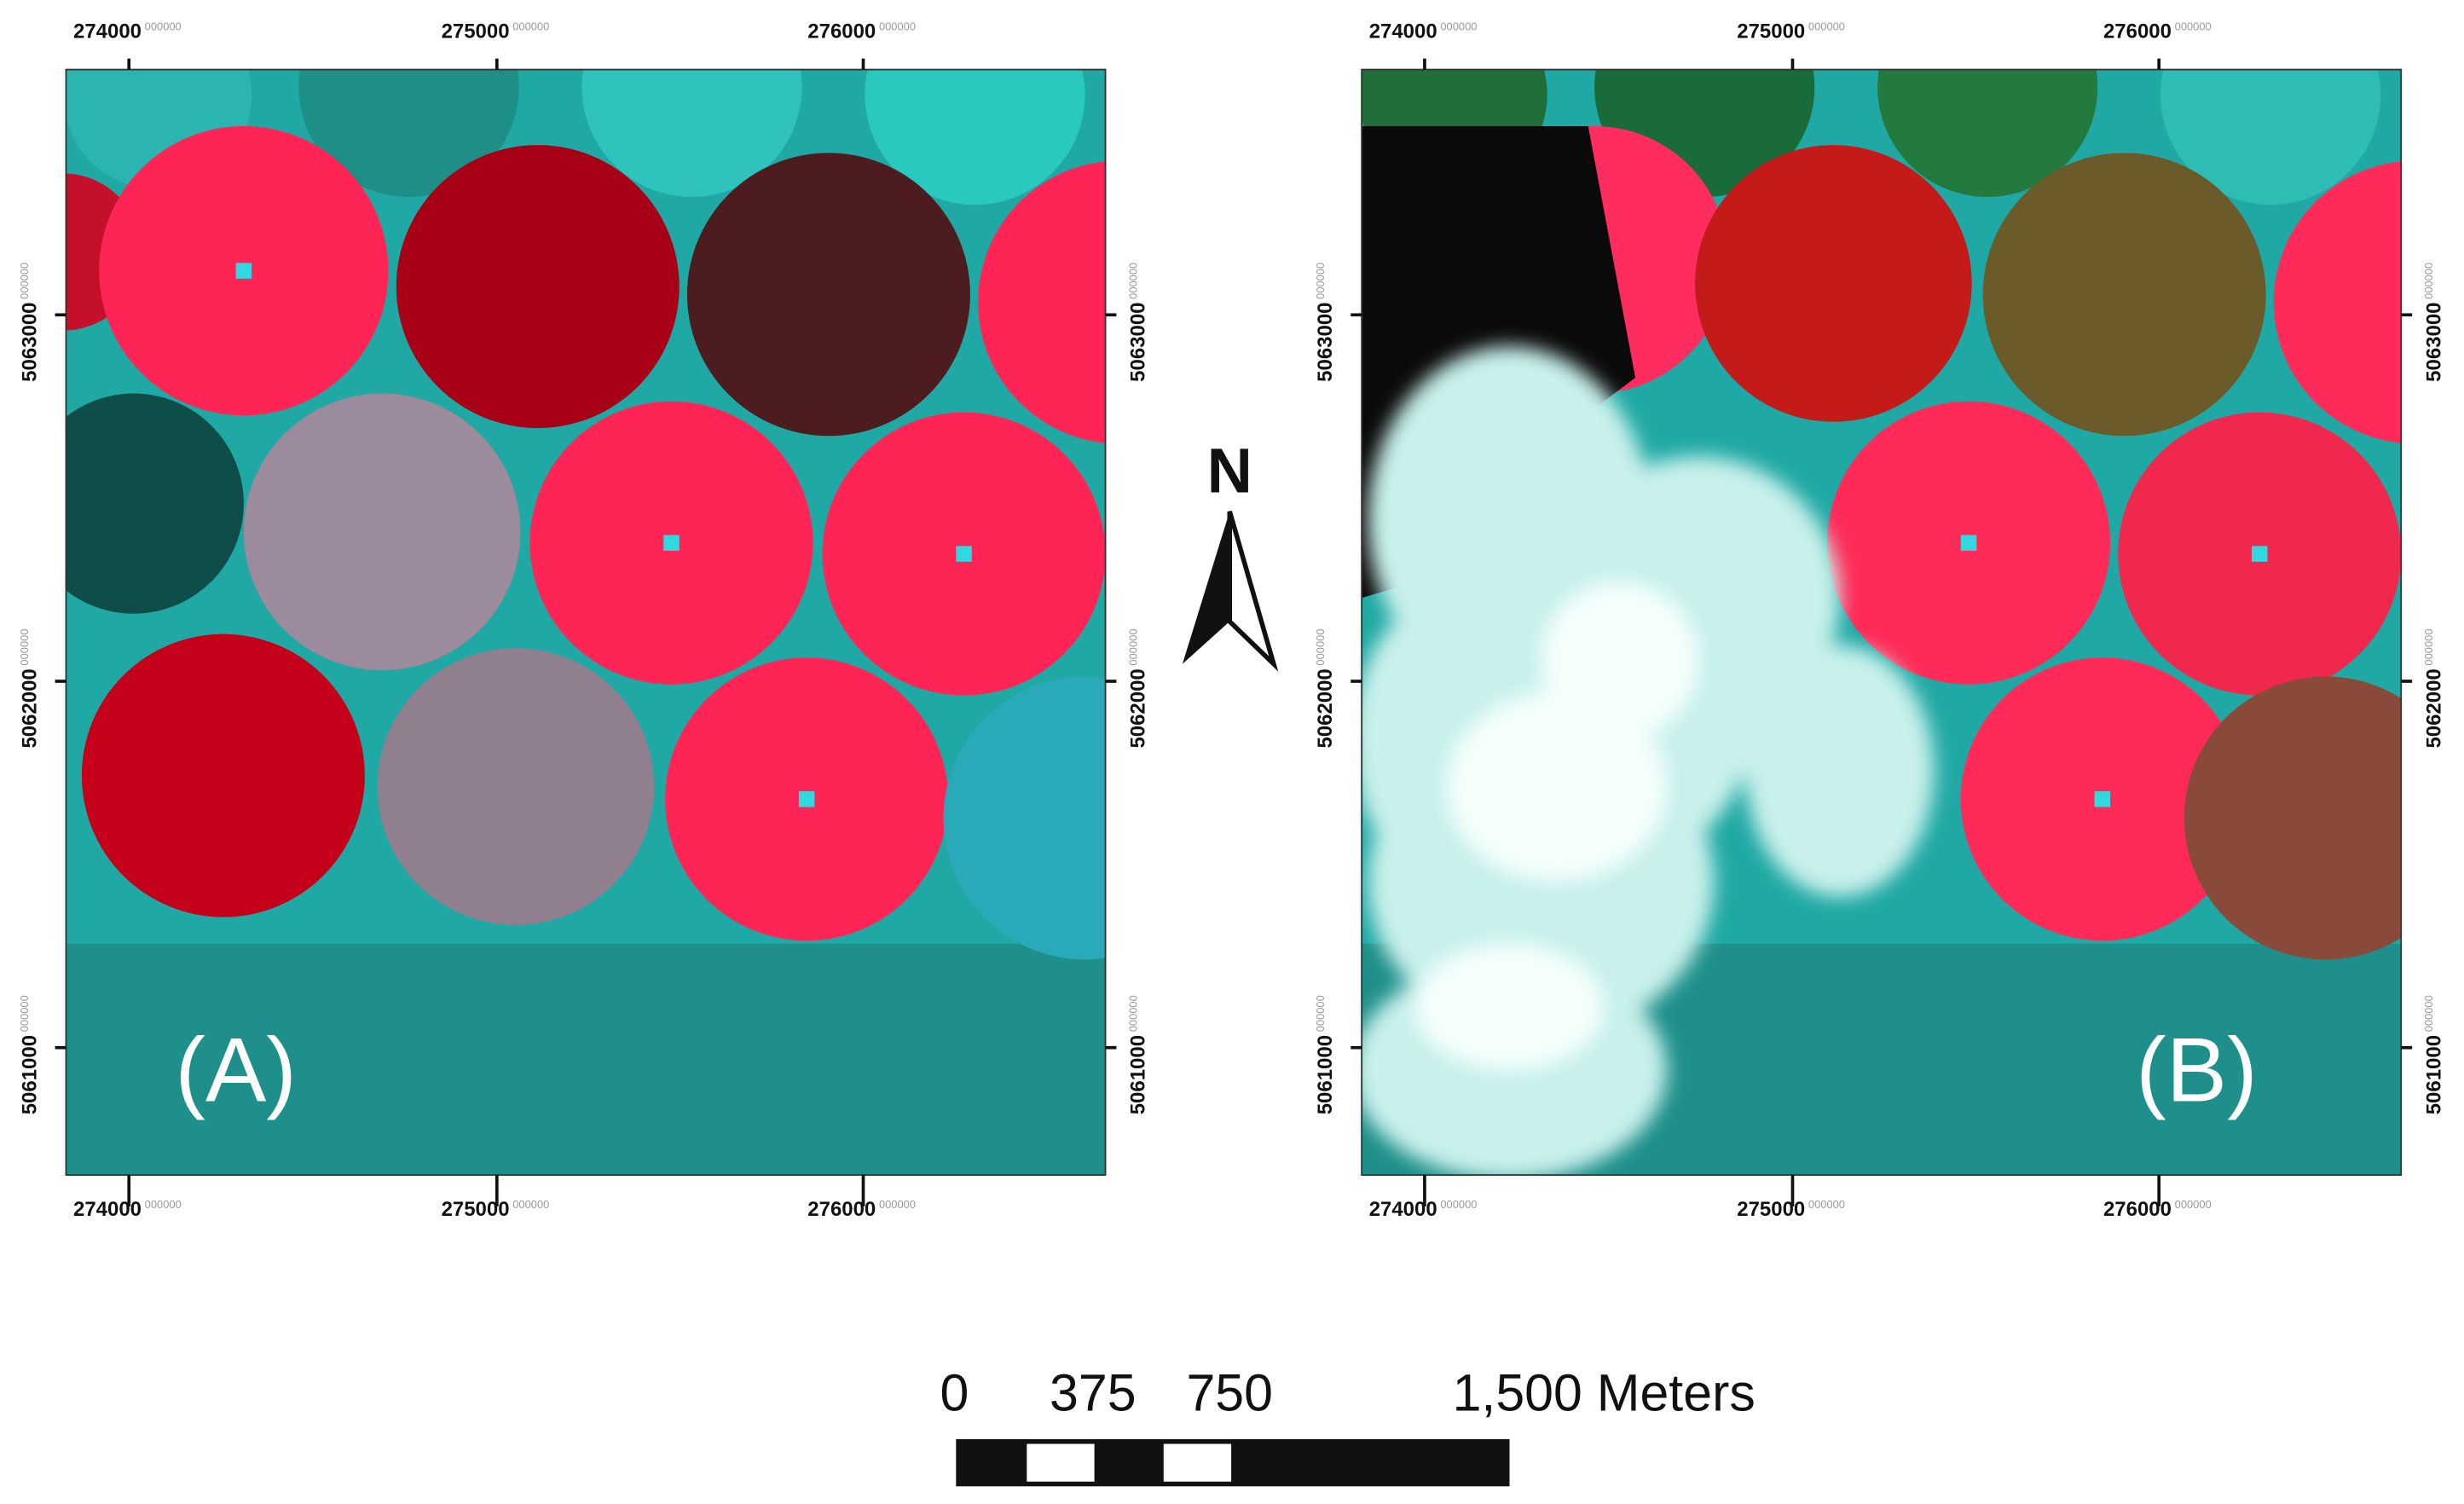 The image size is (2464, 1504). I want to click on scale-label: 1,500 Meters, so click(1604, 1393).